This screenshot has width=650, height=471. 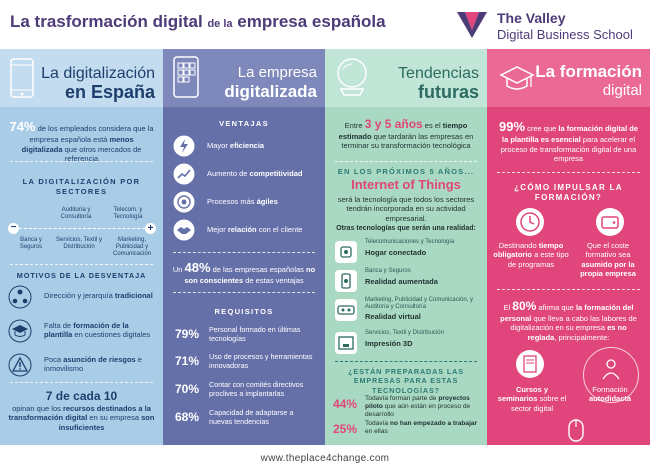 I want to click on smartphone-icon, so click(x=22, y=78).